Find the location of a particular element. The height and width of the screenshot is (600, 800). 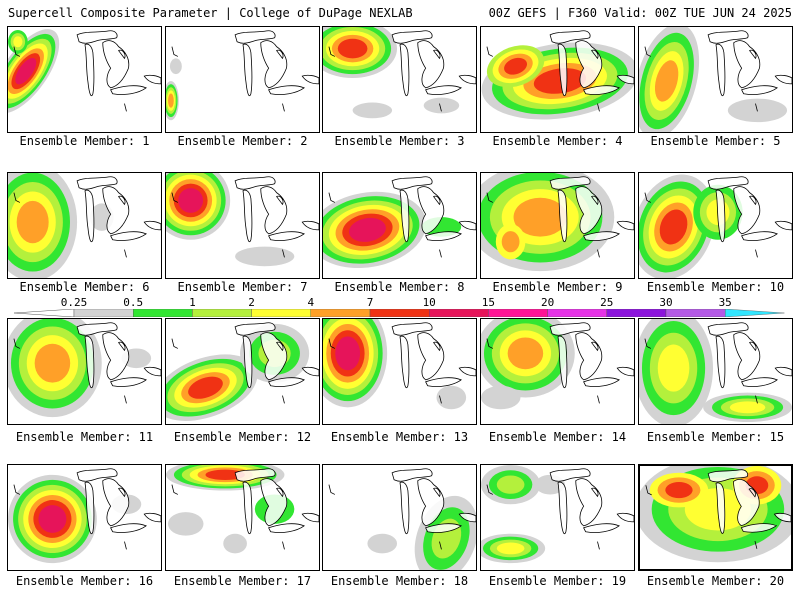

colorbar-low-arrow is located at coordinates (44, 313).